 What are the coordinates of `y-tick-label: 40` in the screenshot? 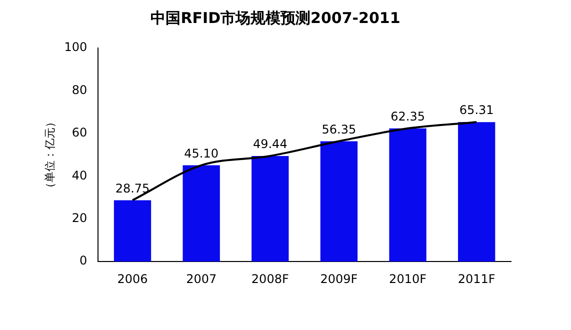 It's located at (80, 175).